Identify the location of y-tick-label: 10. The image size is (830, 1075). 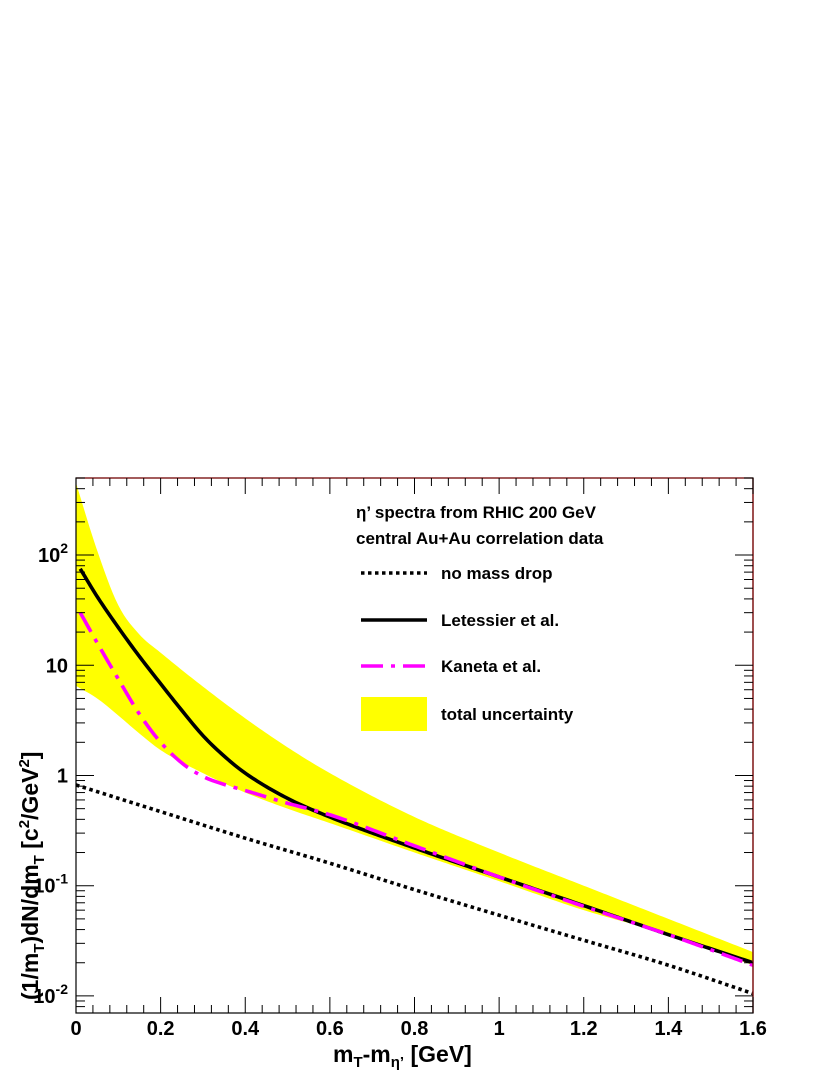
(57, 666).